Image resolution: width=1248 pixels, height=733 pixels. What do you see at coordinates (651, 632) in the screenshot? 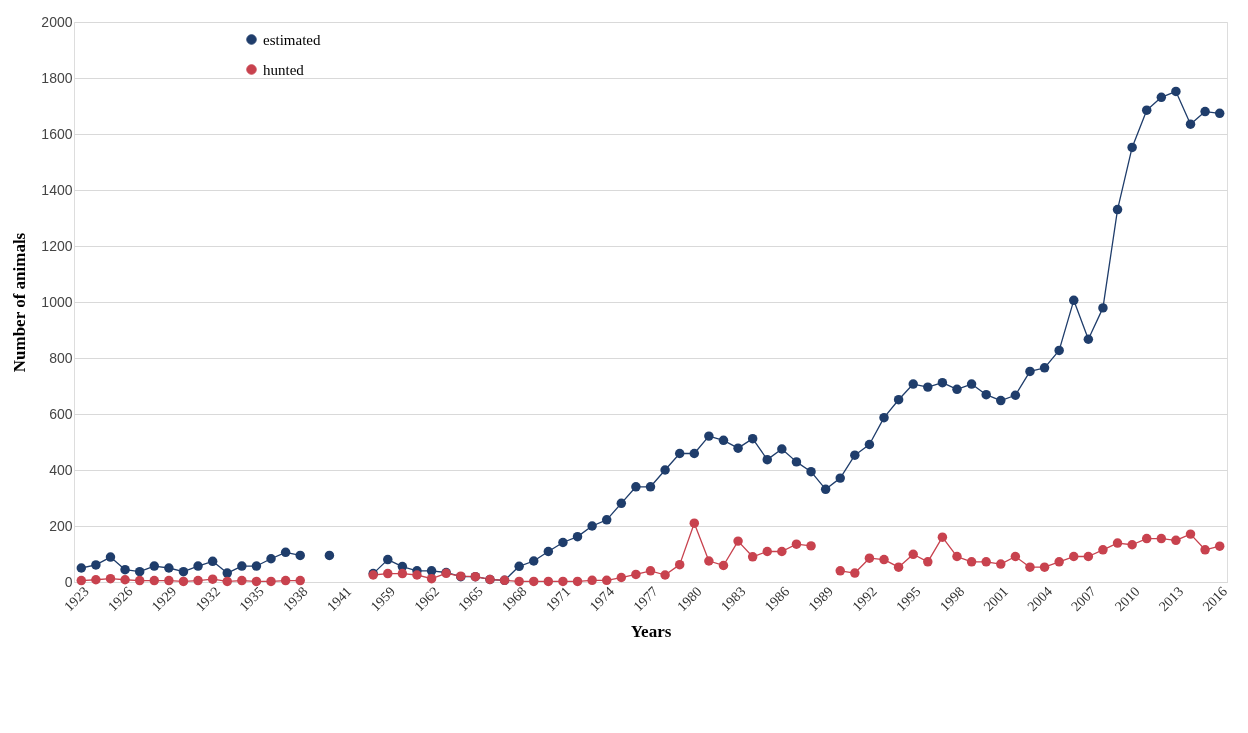
I see `x-axis-title: Years` at bounding box center [651, 632].